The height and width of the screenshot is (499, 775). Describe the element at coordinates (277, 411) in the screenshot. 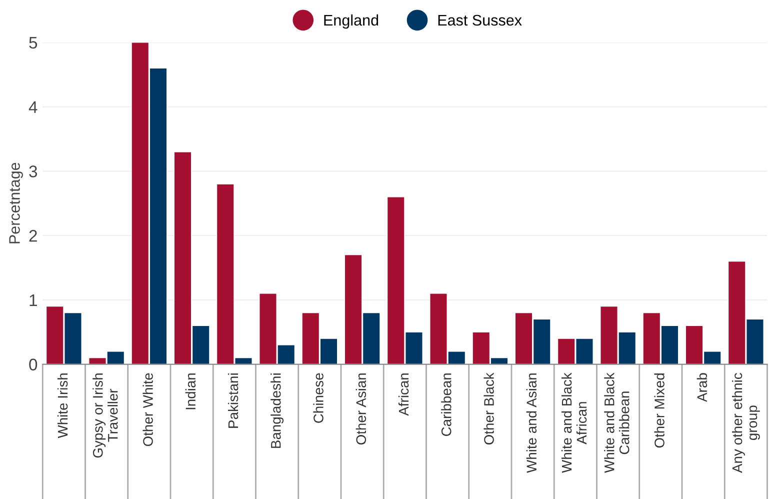

I see `x-tick-label: Bangladeshi` at that location.